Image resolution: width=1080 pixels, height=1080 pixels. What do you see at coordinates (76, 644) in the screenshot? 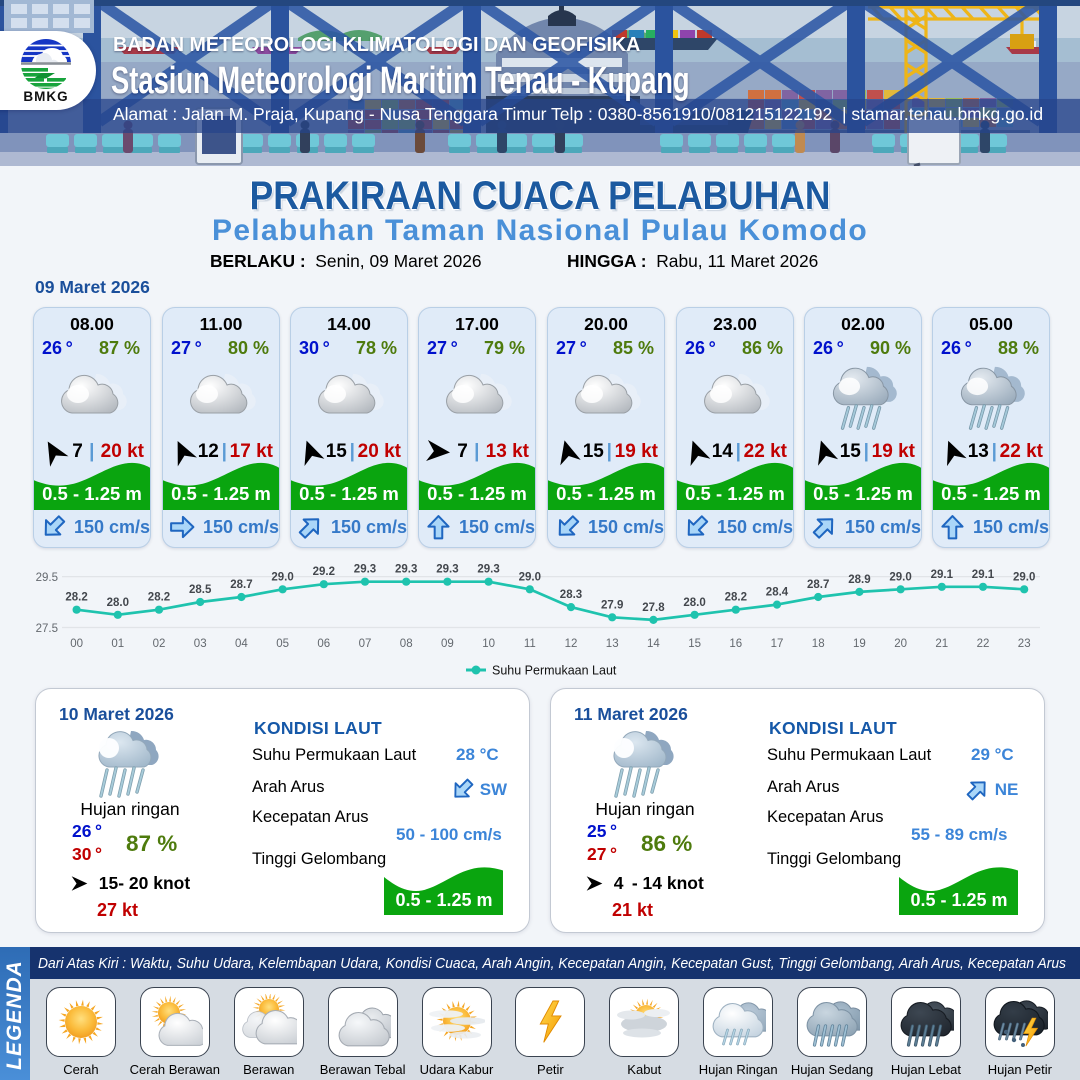
I see `svg-text: 00` at bounding box center [76, 644].